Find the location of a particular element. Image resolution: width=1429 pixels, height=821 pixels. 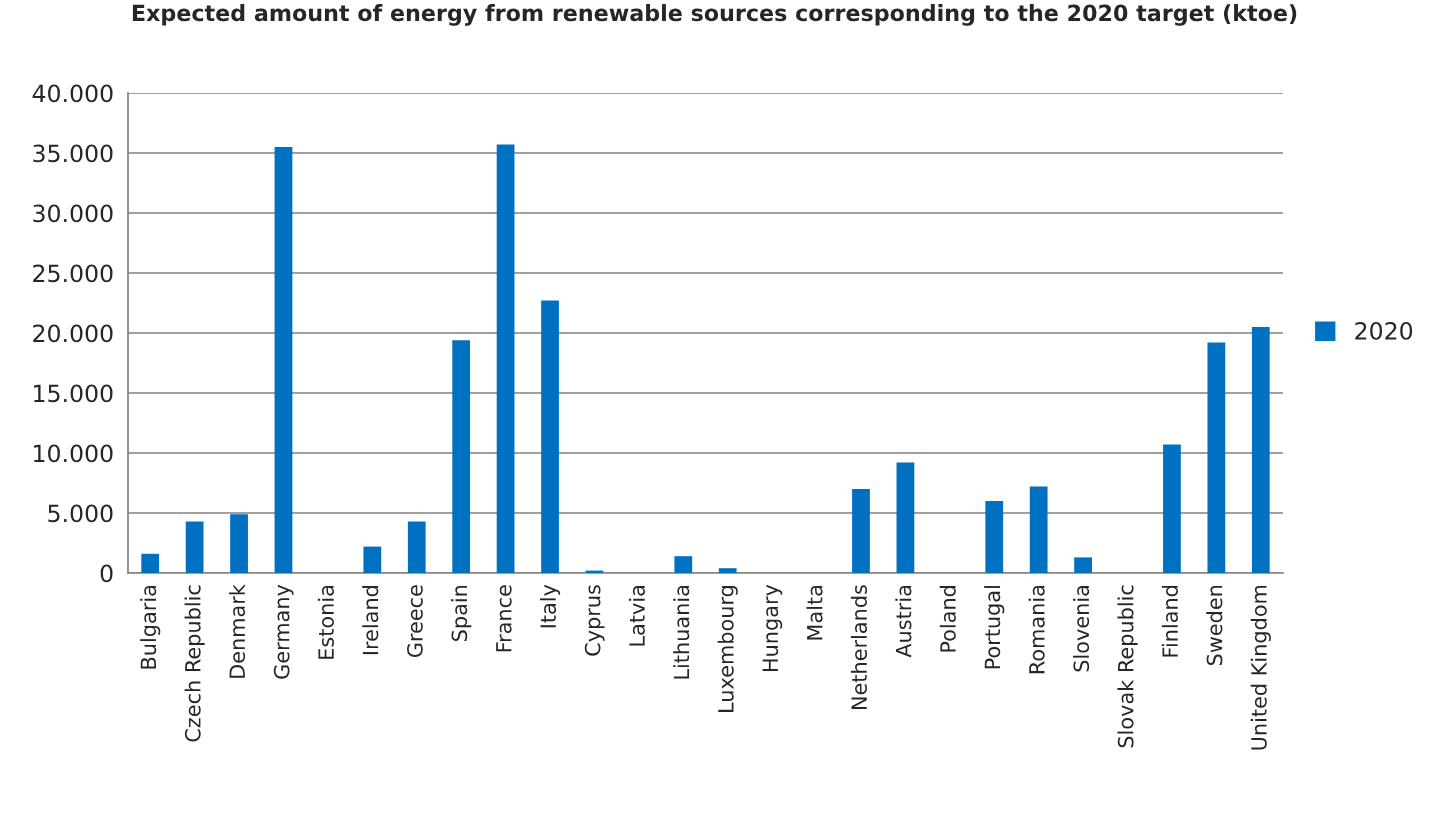

y-tick-label: 5.000 is located at coordinates (80, 513).